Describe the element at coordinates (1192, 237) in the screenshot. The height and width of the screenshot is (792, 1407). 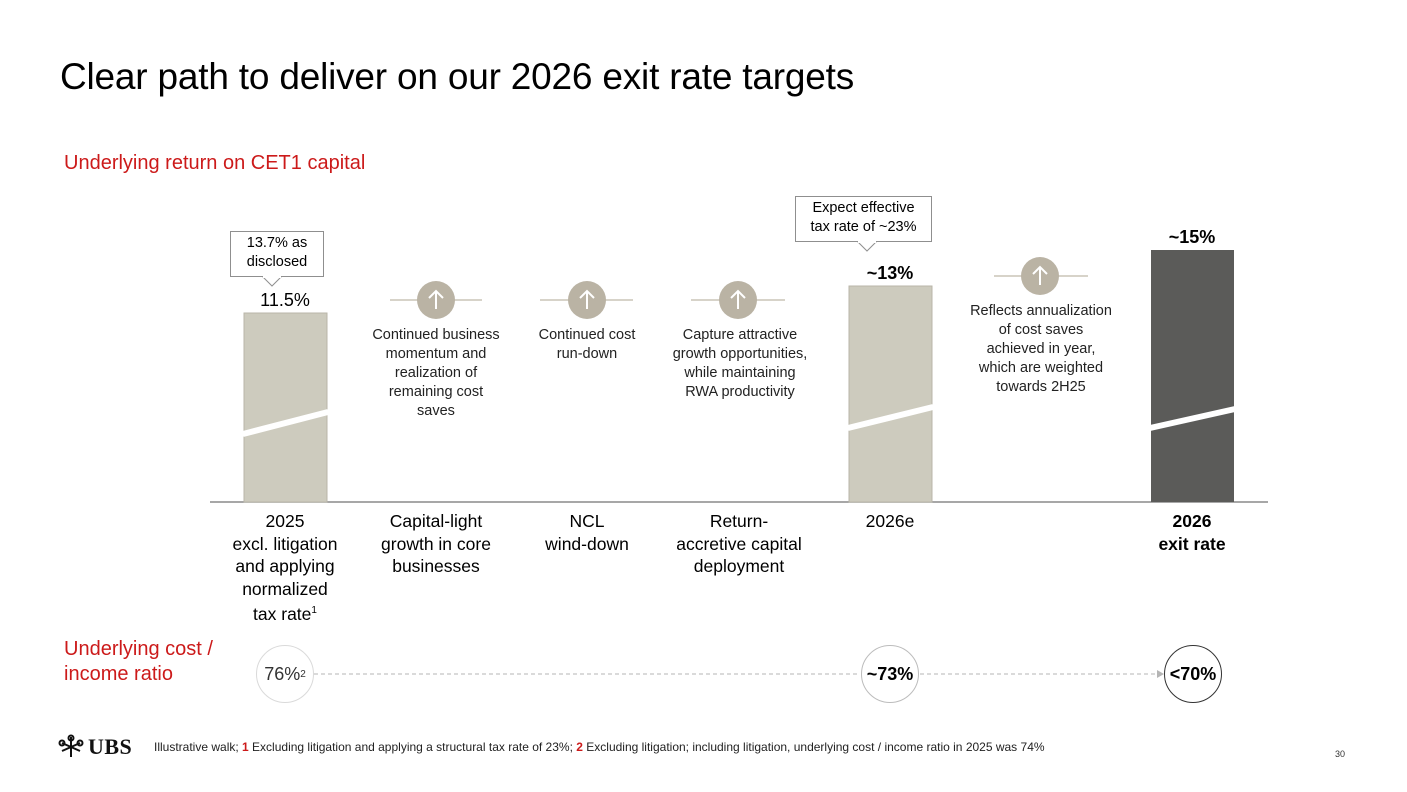
I see `value-label-2026-exit: ~15%` at that location.